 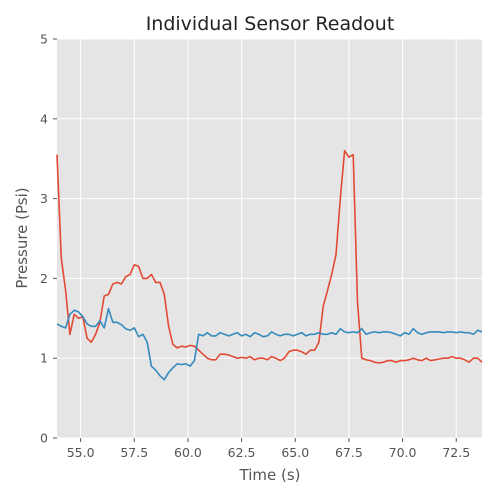 I want to click on x-tick-label: 72.5, so click(x=456, y=452).